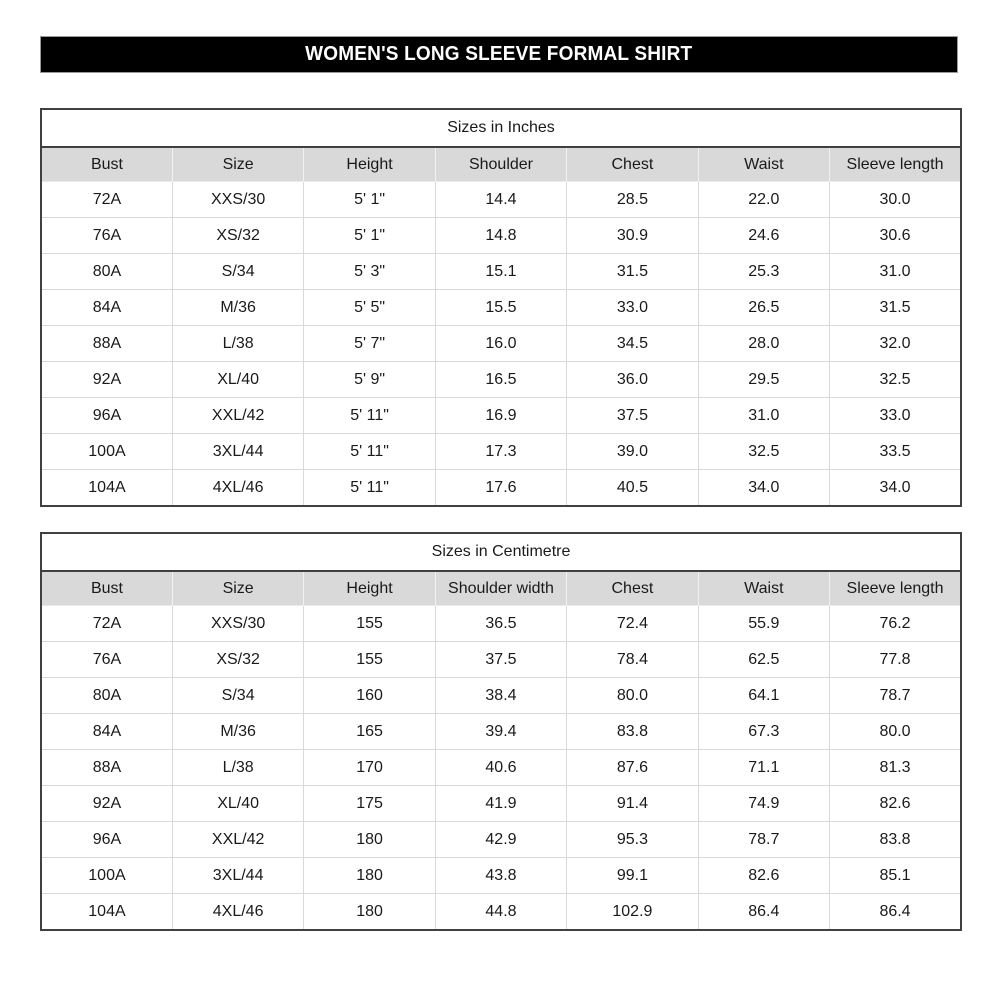 The image size is (1000, 1000). Describe the element at coordinates (763, 199) in the screenshot. I see `table-cell: 22.0` at that location.